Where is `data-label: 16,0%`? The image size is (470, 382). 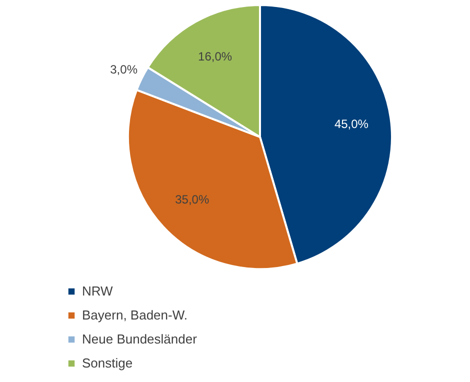 data-label: 16,0% is located at coordinates (215, 56).